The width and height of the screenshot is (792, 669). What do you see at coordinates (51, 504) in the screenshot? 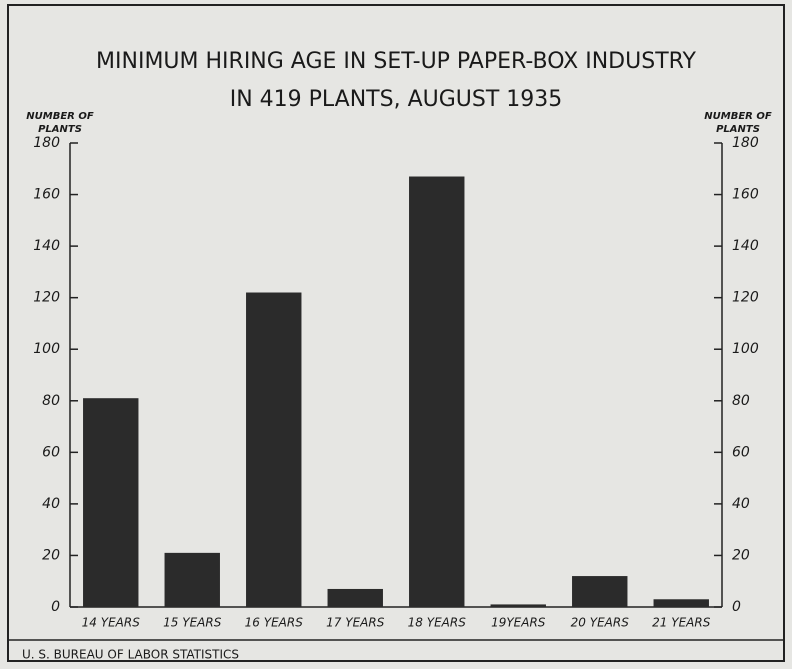
I see `y-tick-label: 40` at bounding box center [51, 504].